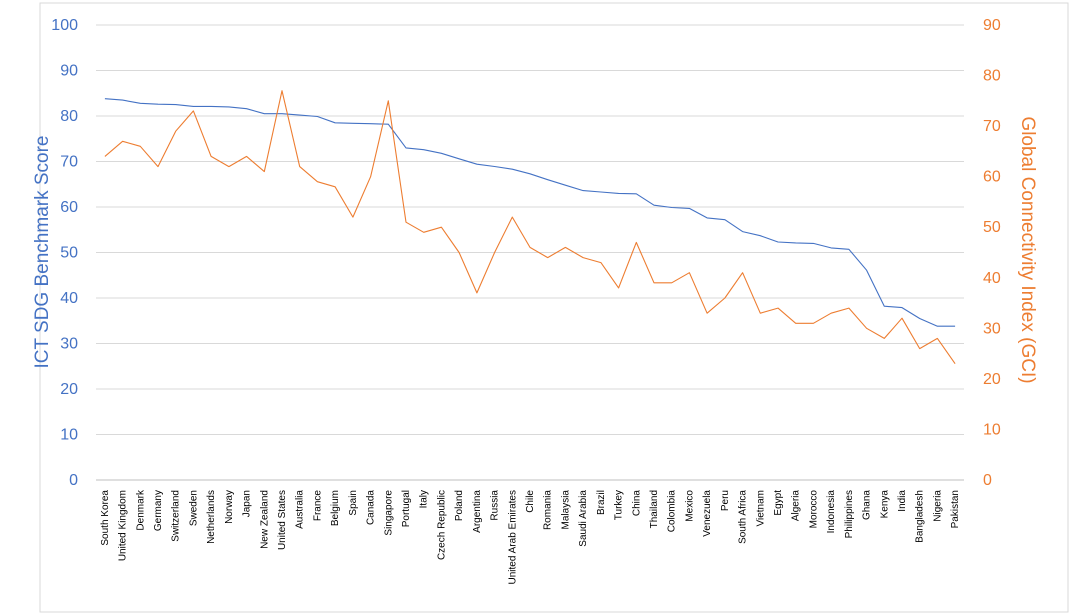  What do you see at coordinates (69, 207) in the screenshot?
I see `y-tick-label: 60` at bounding box center [69, 207].